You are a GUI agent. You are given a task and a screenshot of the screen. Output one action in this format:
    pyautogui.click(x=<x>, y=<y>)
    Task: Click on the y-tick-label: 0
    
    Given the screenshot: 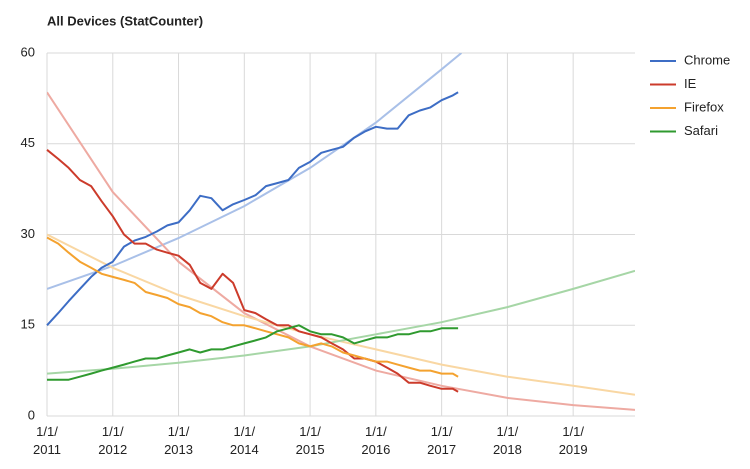 What is the action you would take?
    pyautogui.click(x=31, y=414)
    